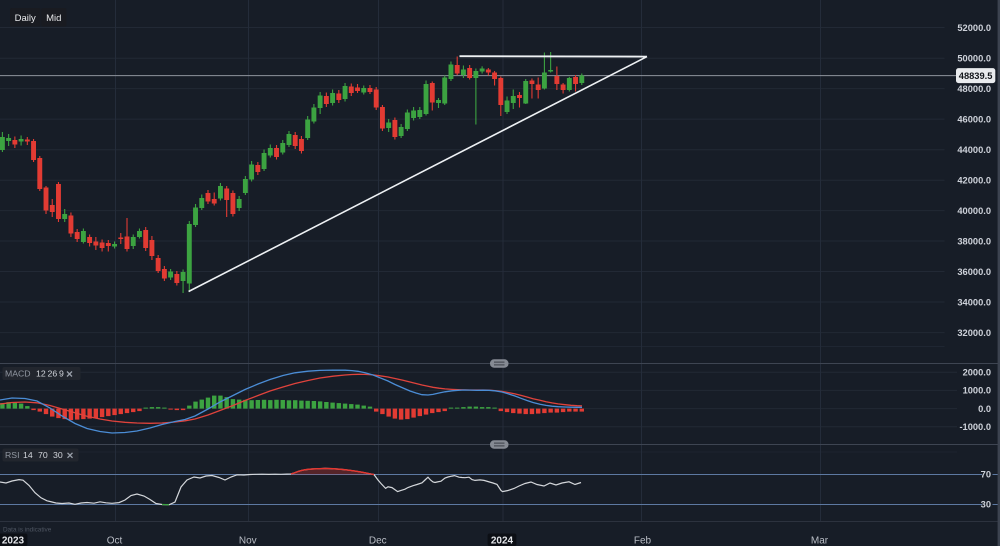 Image resolution: width=1000 pixels, height=546 pixels. Describe the element at coordinates (974, 89) in the screenshot. I see `svg-text: 48000.0` at that location.